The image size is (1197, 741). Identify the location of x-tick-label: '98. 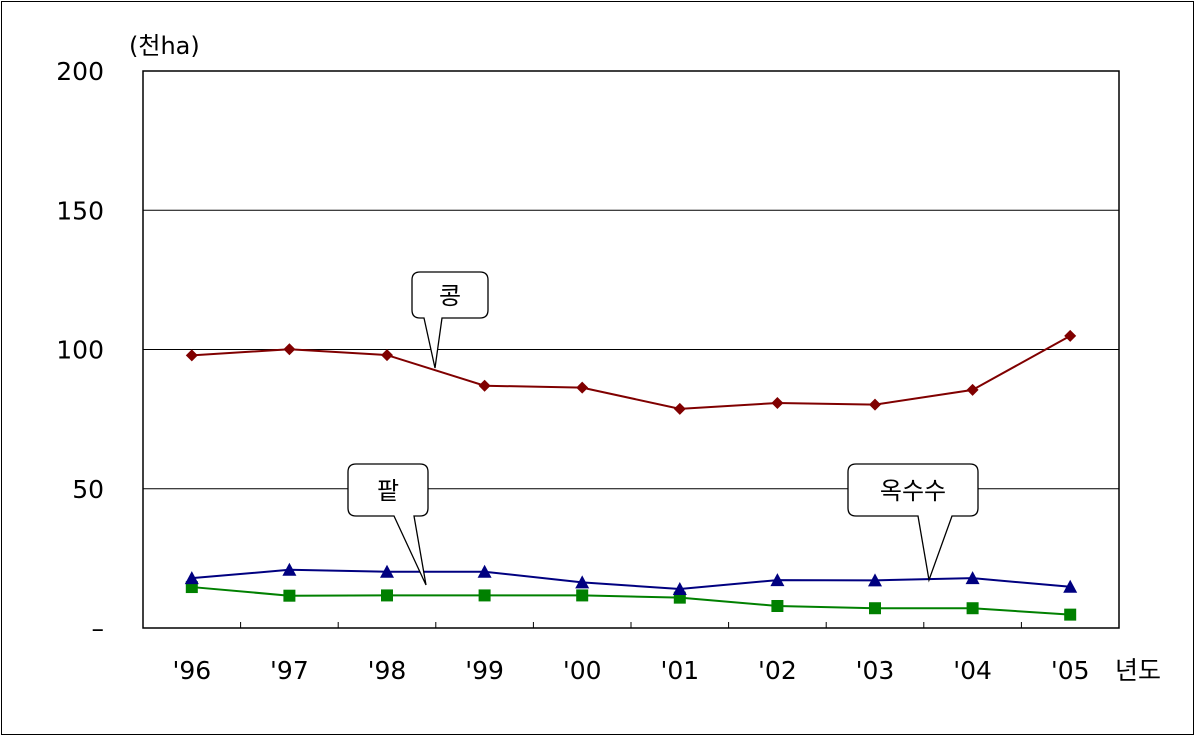
(387, 670).